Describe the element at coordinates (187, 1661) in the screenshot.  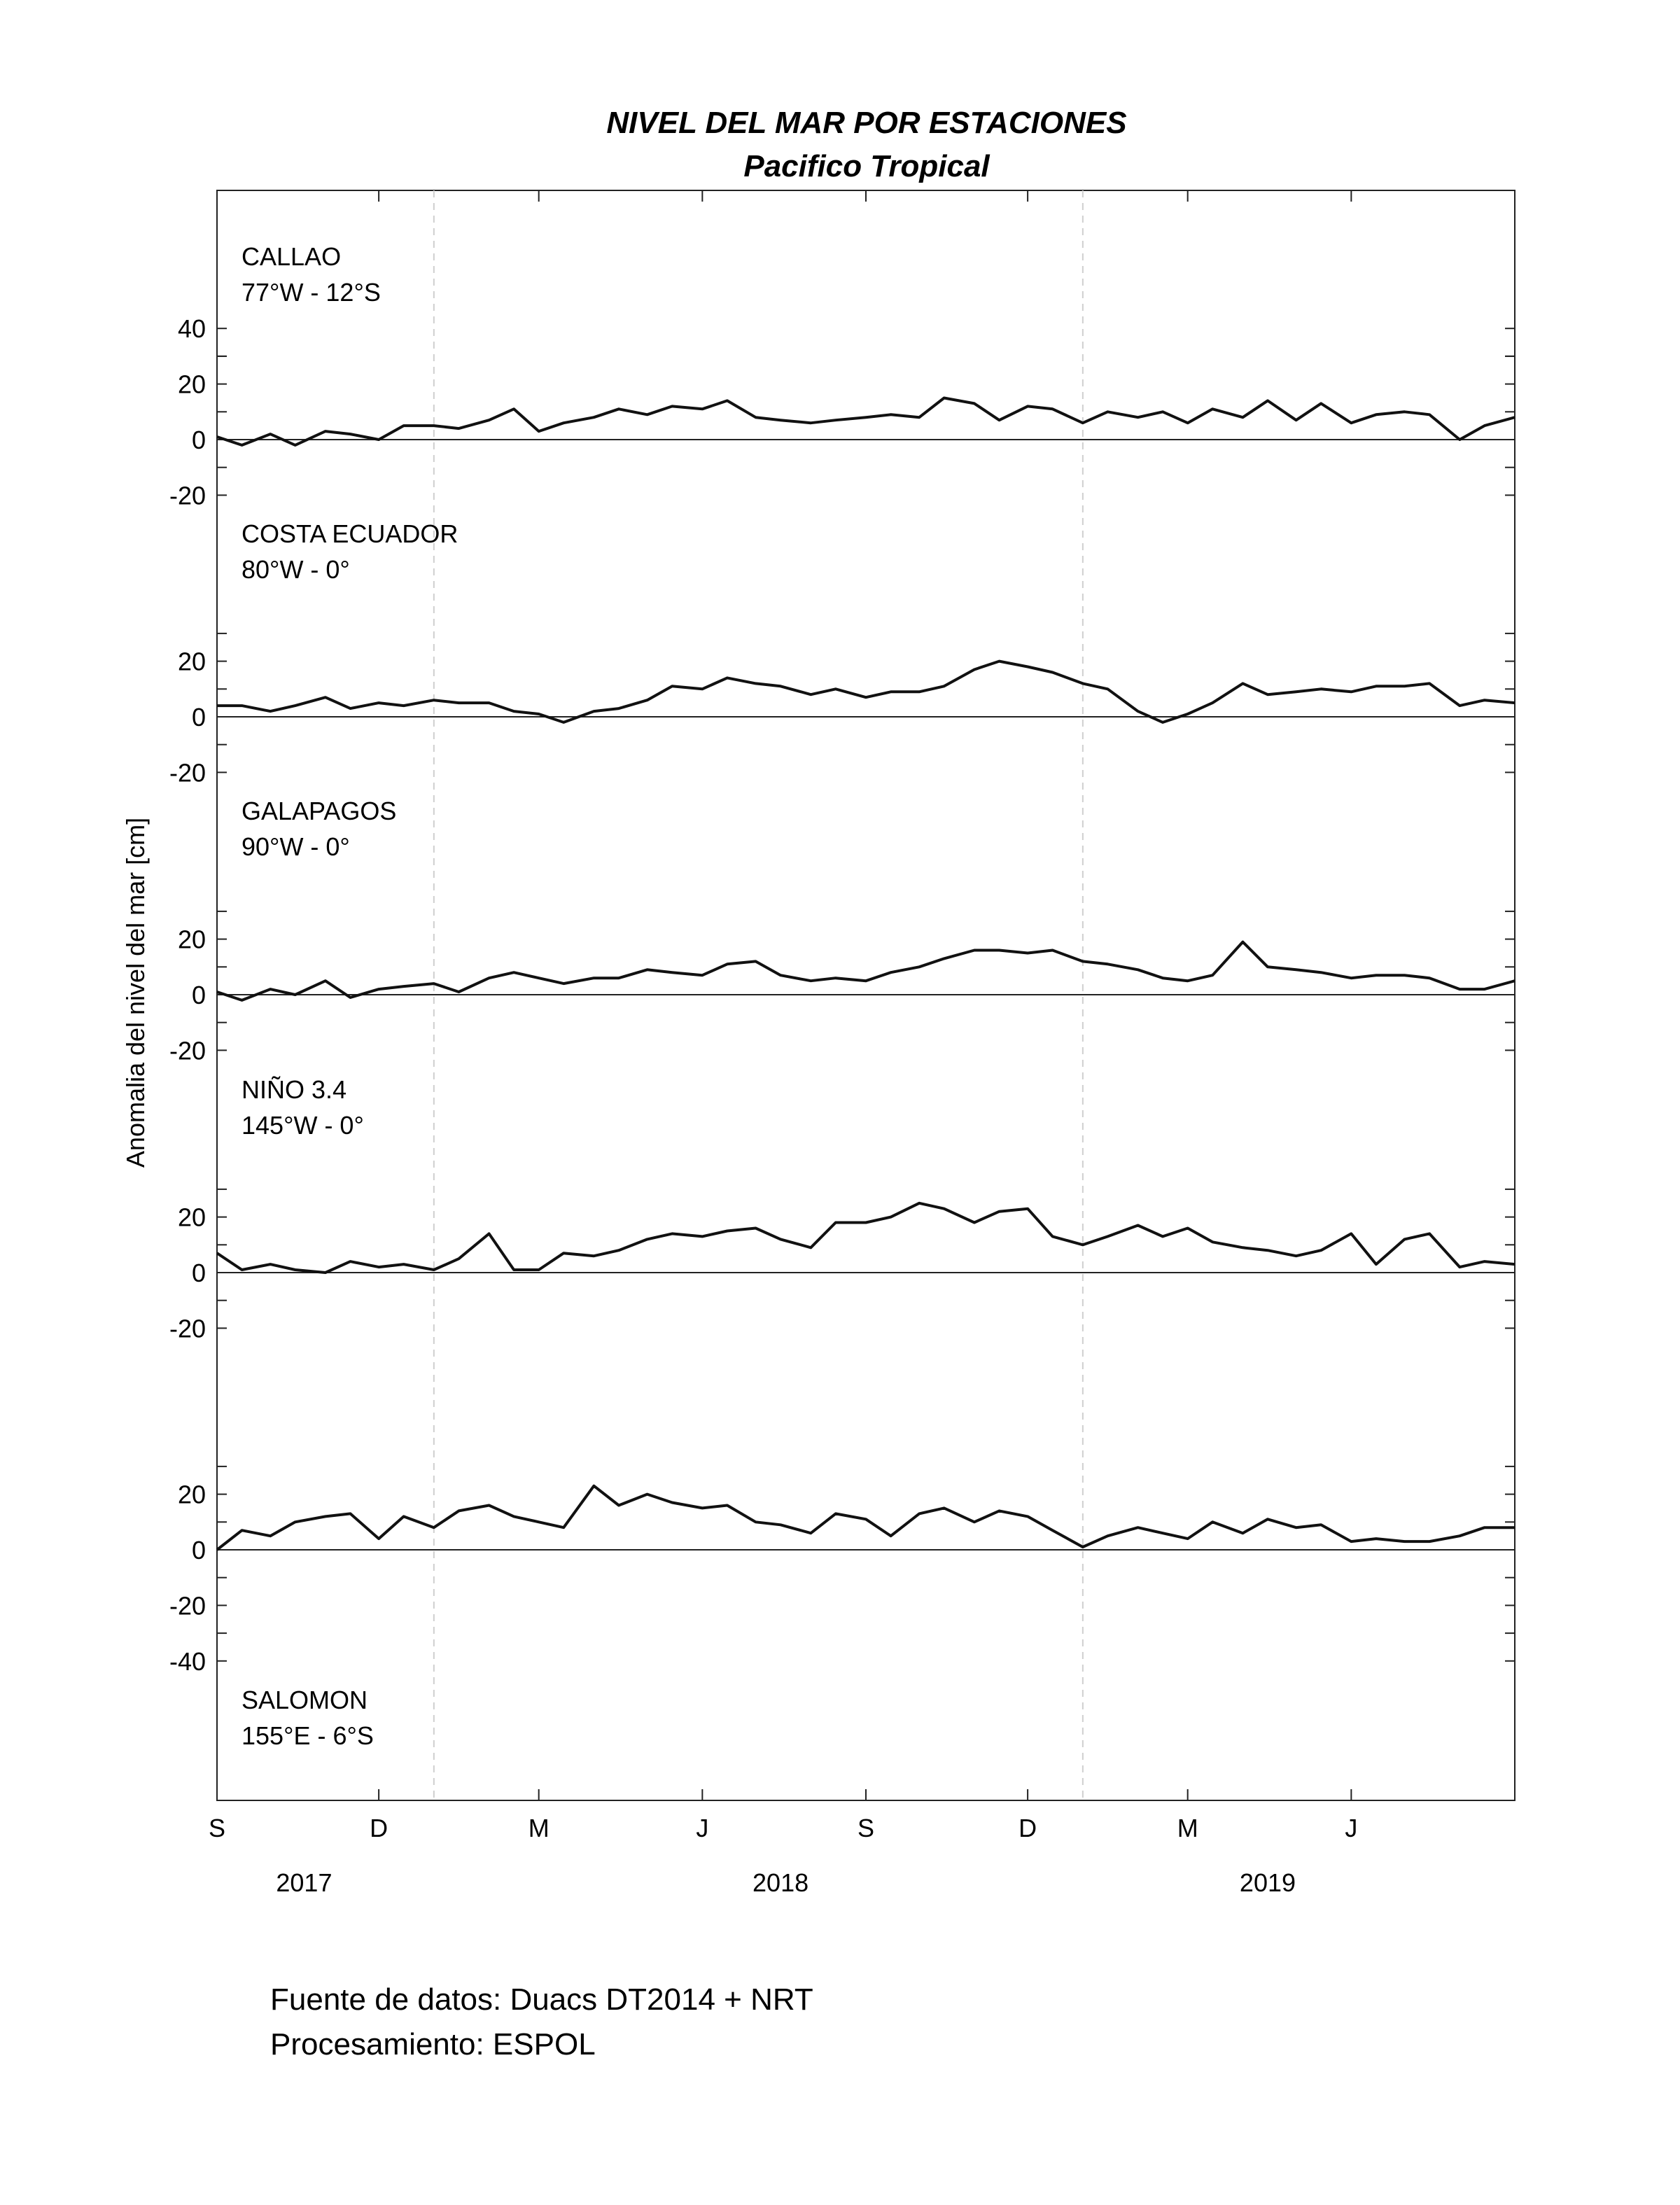
I see `y-tick-label: -40` at that location.